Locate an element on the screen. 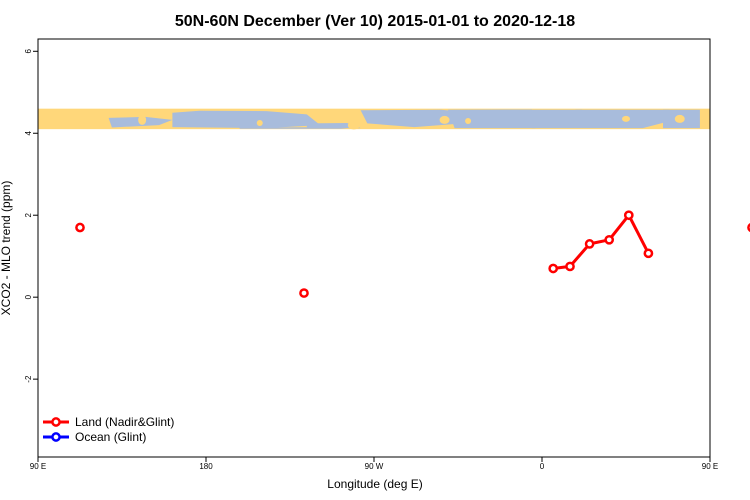  legend-label: Land (Nadir&Glint) is located at coordinates (124, 422).